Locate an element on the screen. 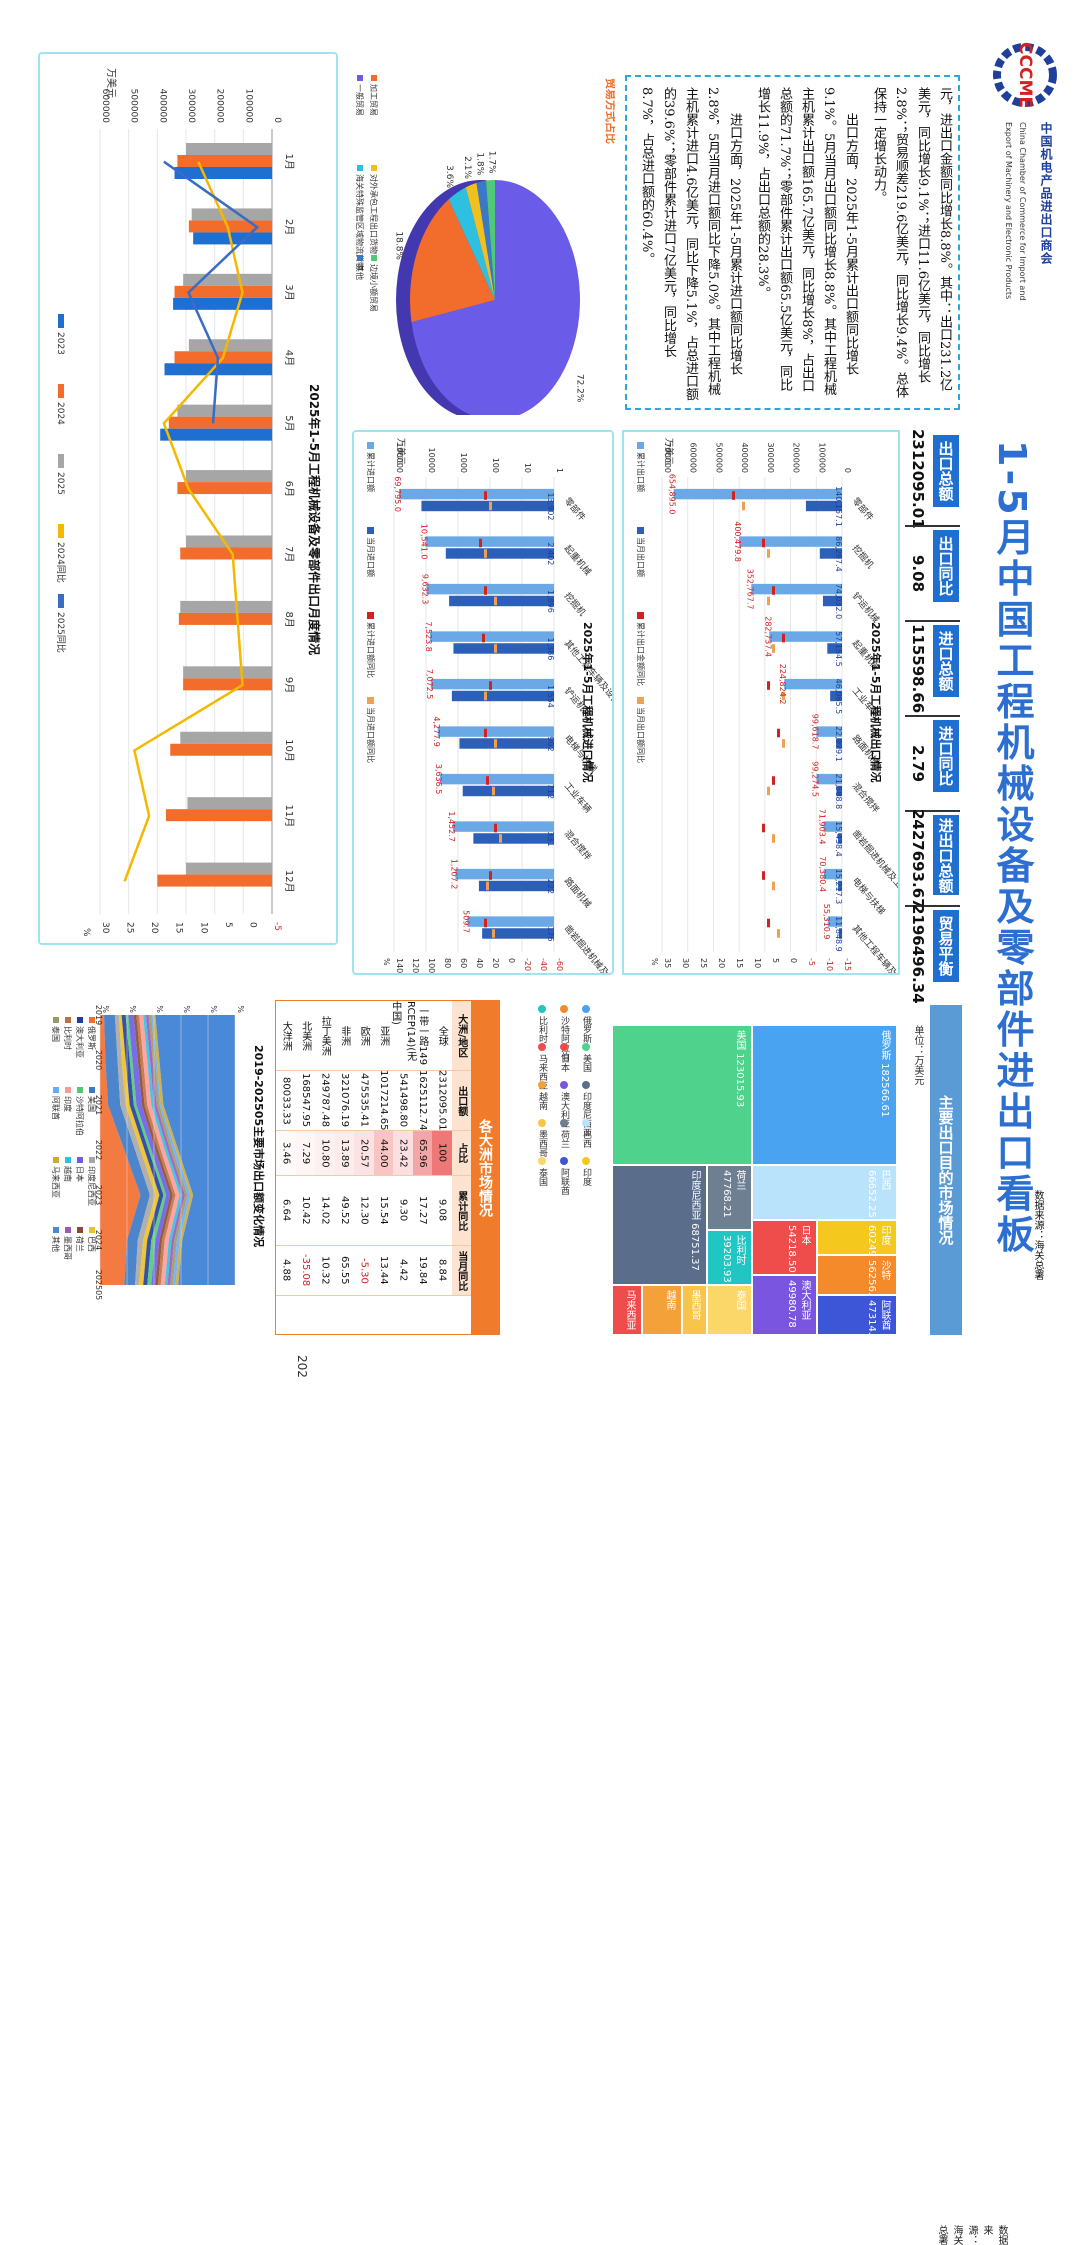 This screenshot has width=1080, height=2245. monthly-legend-label: 2025 is located at coordinates (60, 483).